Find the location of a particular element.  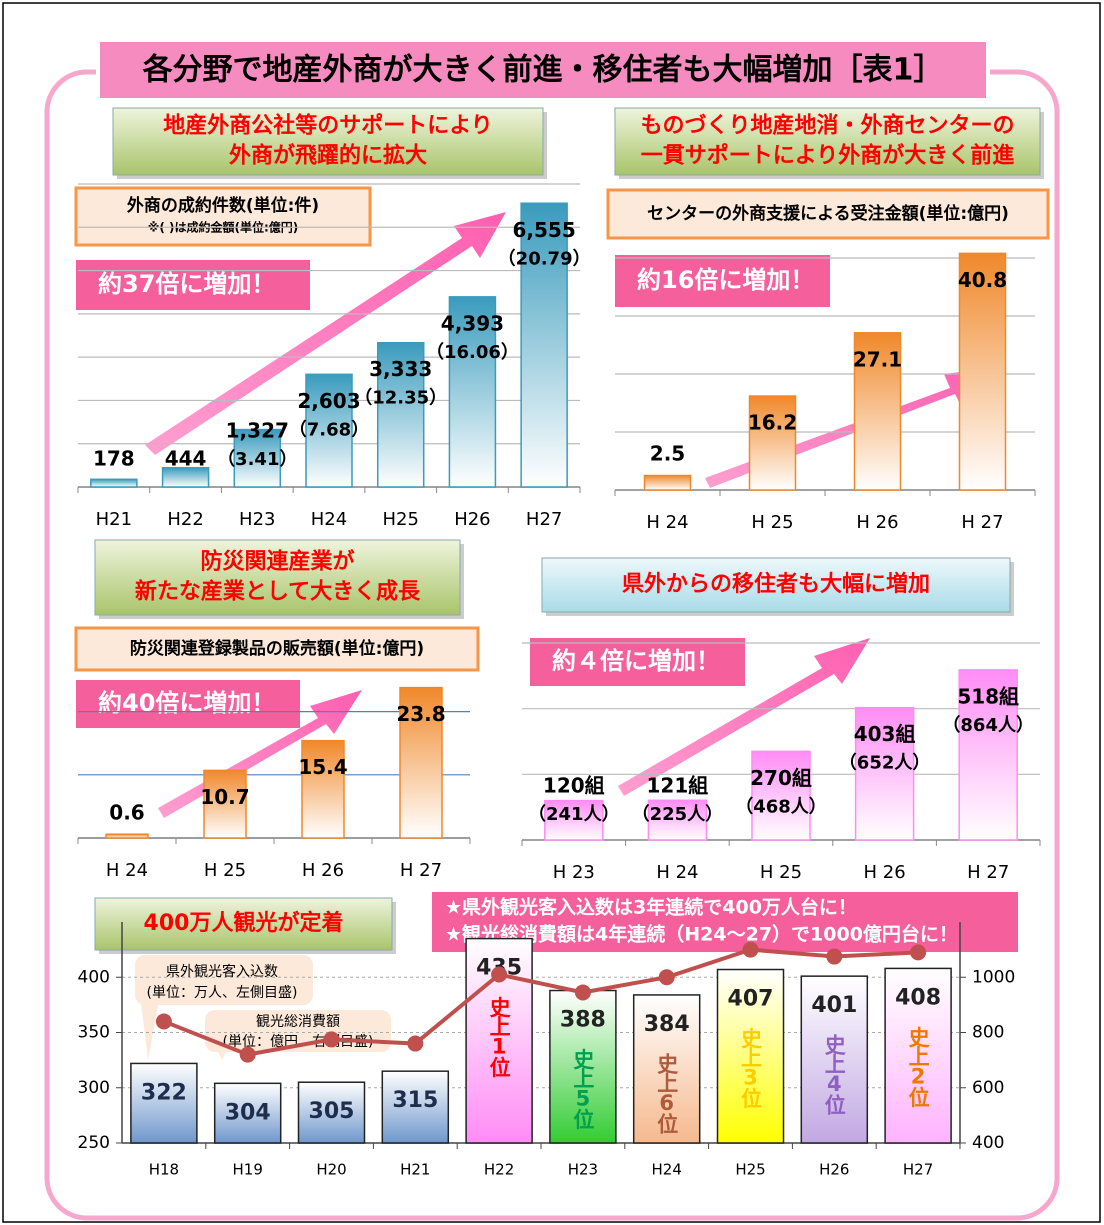

panel-title: 新たな産業として大きく成長 is located at coordinates (278, 592).